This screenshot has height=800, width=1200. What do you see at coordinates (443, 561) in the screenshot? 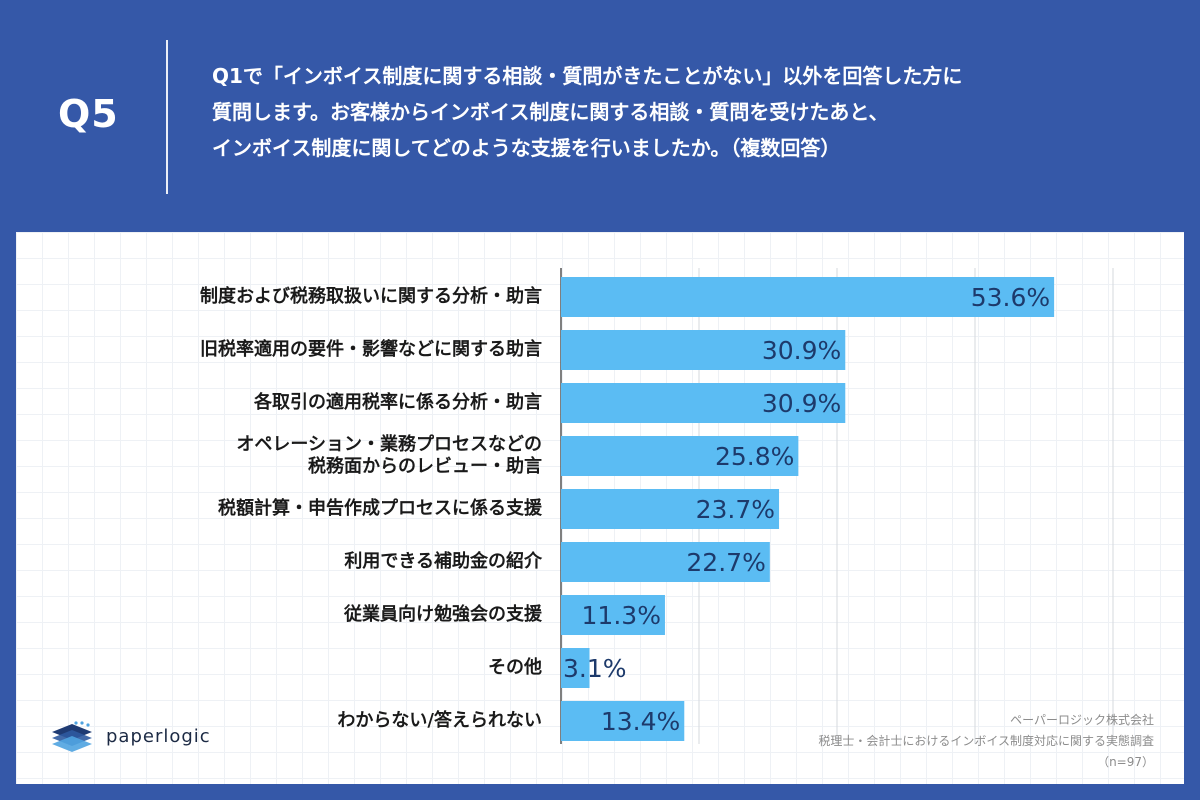
I see `category-label: 利用できる補助金の紹介` at bounding box center [443, 561].